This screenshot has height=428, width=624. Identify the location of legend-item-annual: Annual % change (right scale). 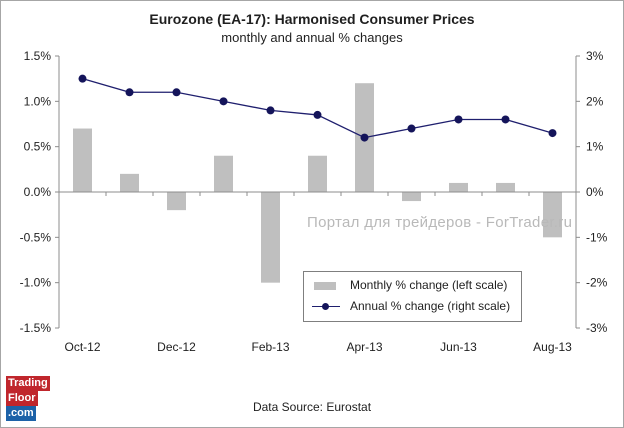
(412, 307).